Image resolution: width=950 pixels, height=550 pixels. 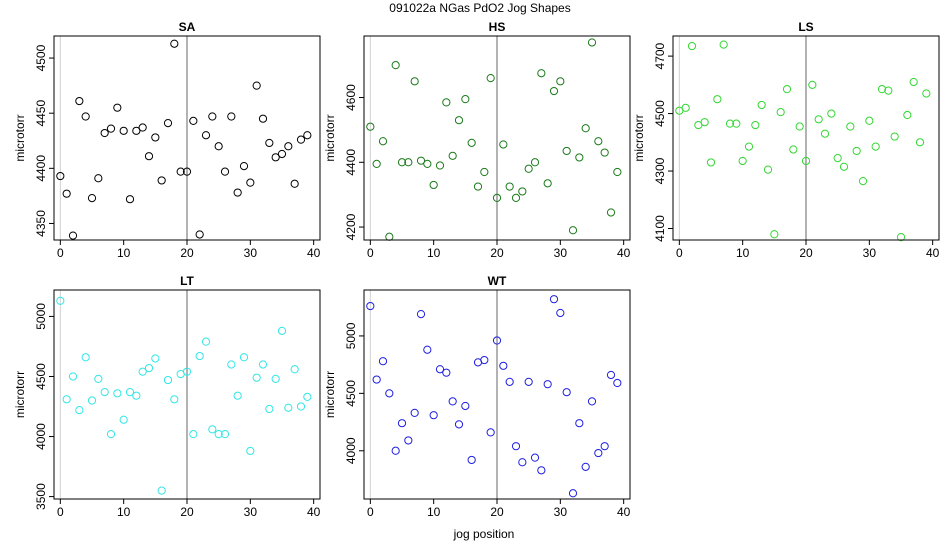 What do you see at coordinates (806, 253) in the screenshot?
I see `x-tick-label: 20` at bounding box center [806, 253].